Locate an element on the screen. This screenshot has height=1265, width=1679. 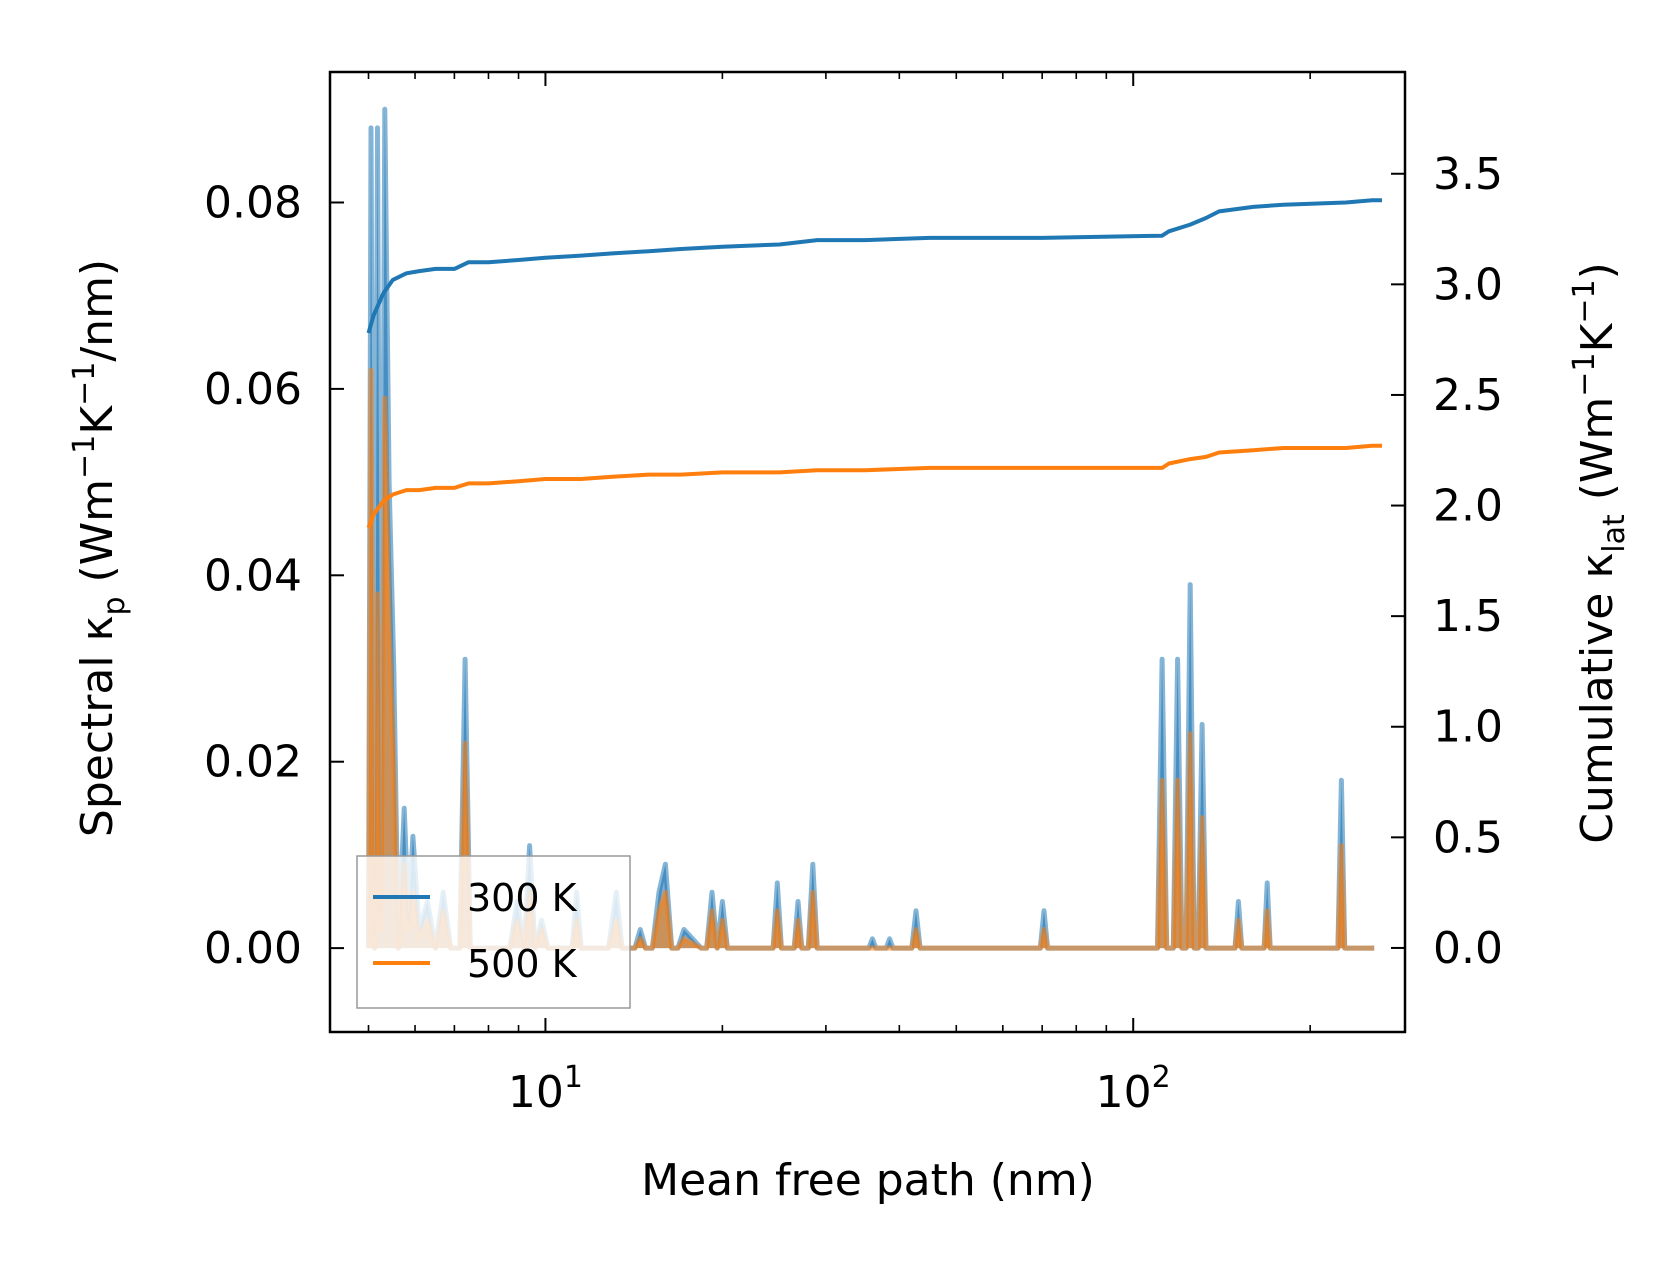
y-left-tick-label: 0.02 is located at coordinates (253, 762).